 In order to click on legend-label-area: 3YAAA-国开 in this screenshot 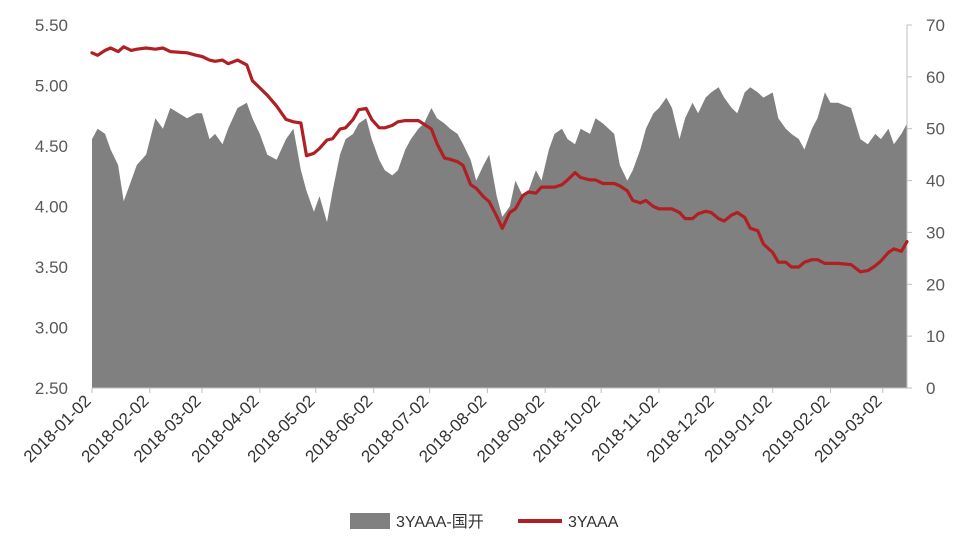, I will do `click(440, 522)`.